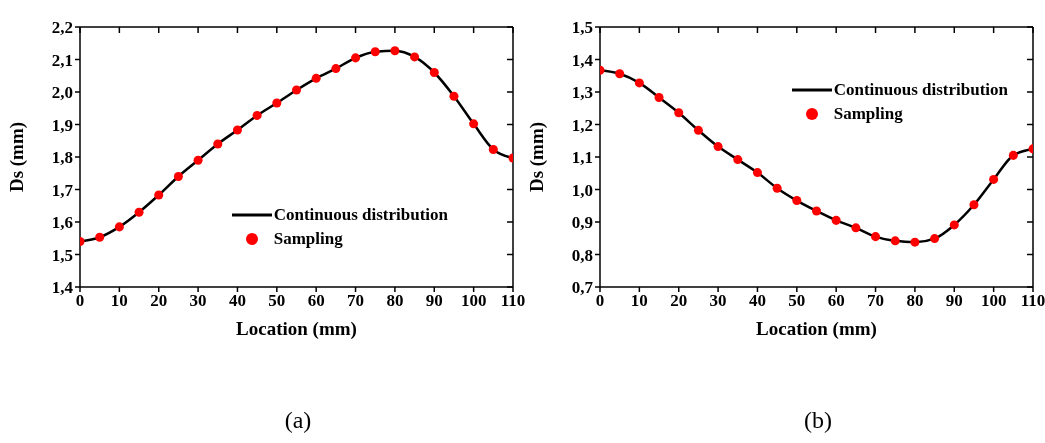 This screenshot has height=443, width=1045. Describe the element at coordinates (298, 420) in the screenshot. I see `text: (a)` at that location.